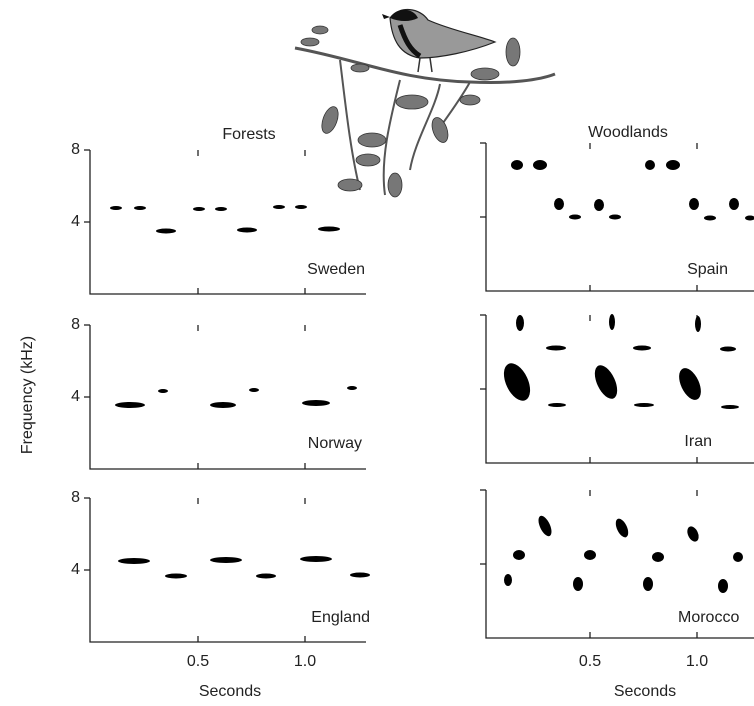 Image resolution: width=754 pixels, height=706 pixels. Describe the element at coordinates (336, 269) in the screenshot. I see `panel-label: Sweden` at that location.